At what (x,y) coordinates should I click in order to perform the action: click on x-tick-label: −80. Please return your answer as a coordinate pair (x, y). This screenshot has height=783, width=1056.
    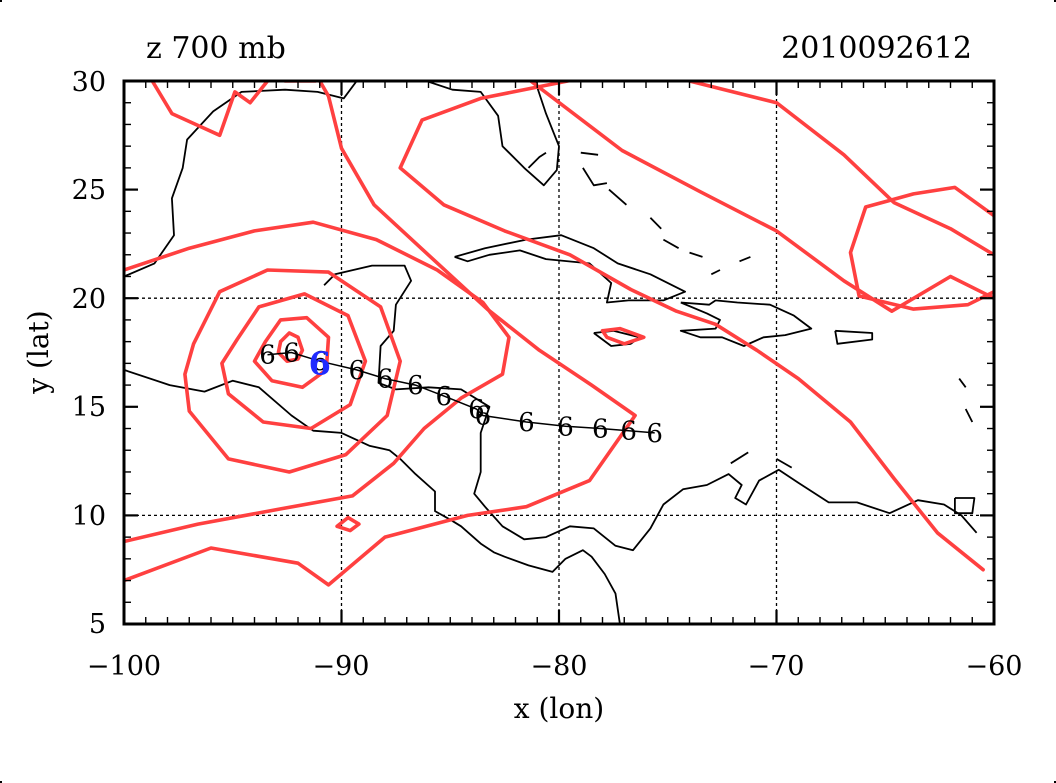
    Looking at the image, I should click on (559, 666).